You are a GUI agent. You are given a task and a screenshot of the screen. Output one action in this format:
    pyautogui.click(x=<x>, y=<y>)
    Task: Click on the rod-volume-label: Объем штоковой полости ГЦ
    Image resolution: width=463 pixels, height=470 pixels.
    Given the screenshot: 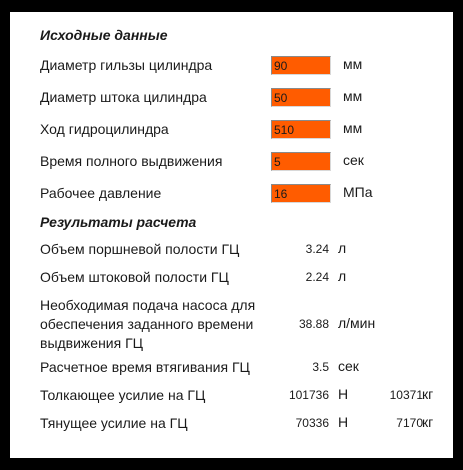 What is the action you would take?
    pyautogui.click(x=134, y=277)
    